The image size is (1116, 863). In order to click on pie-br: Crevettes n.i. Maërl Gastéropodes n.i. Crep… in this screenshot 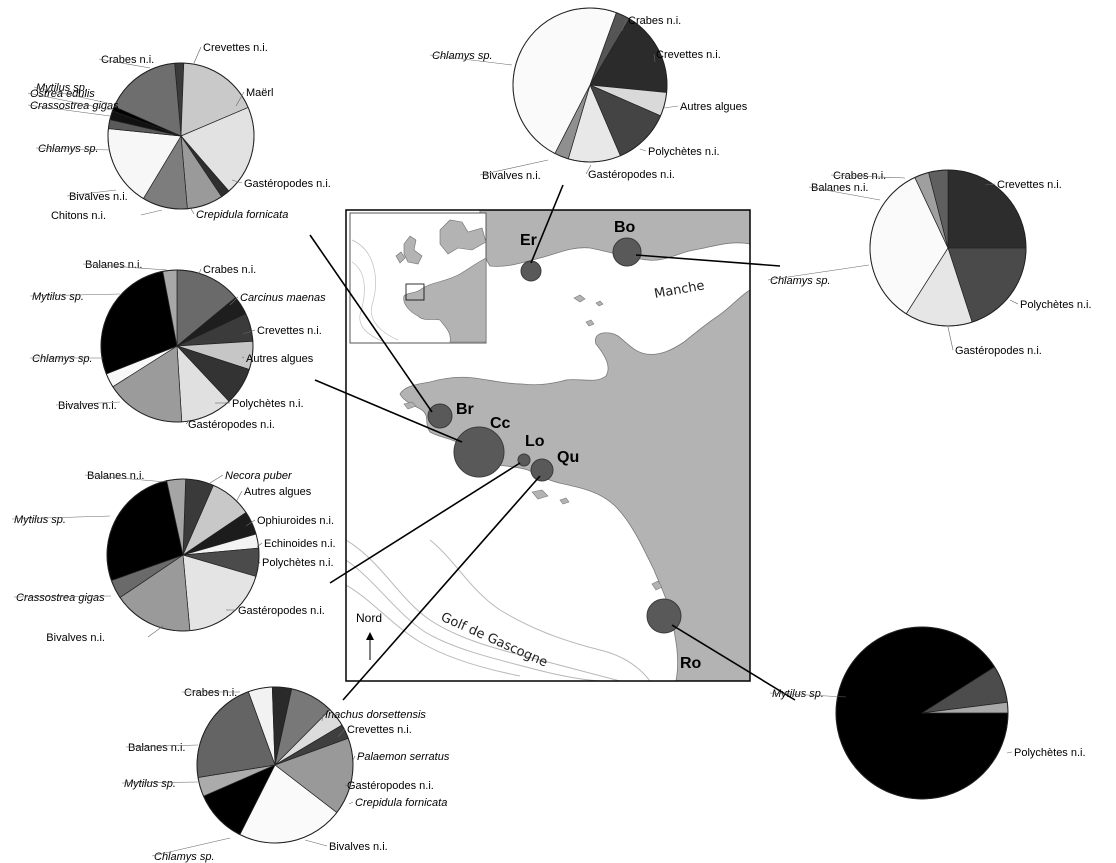, I will do `click(179, 132)`.